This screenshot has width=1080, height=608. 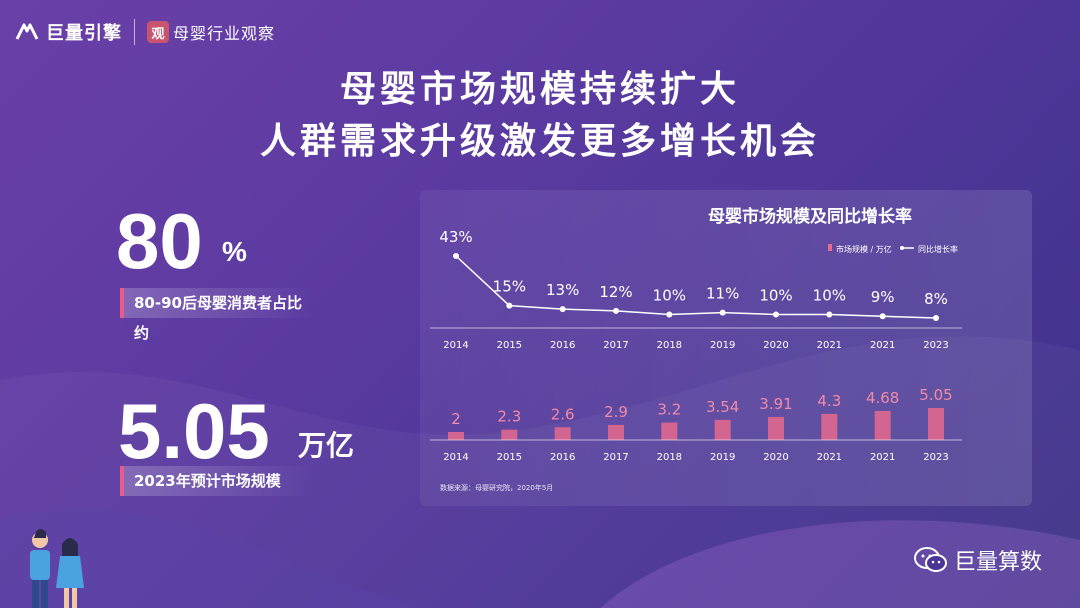 I want to click on market-size-label-7: 4.3, so click(x=829, y=401).